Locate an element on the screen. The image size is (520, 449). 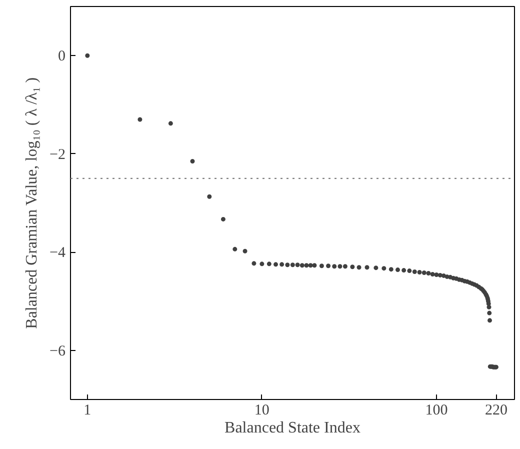
x-tick-label: 10 is located at coordinates (262, 410).